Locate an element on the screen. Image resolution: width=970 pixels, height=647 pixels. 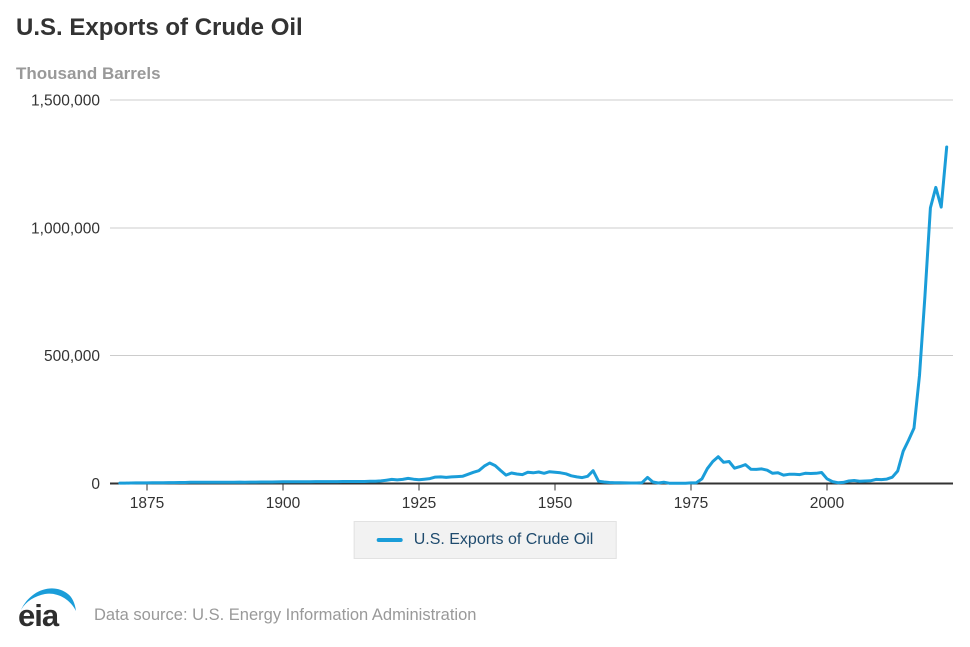
x-axis-tick-label: 1950 is located at coordinates (555, 503).